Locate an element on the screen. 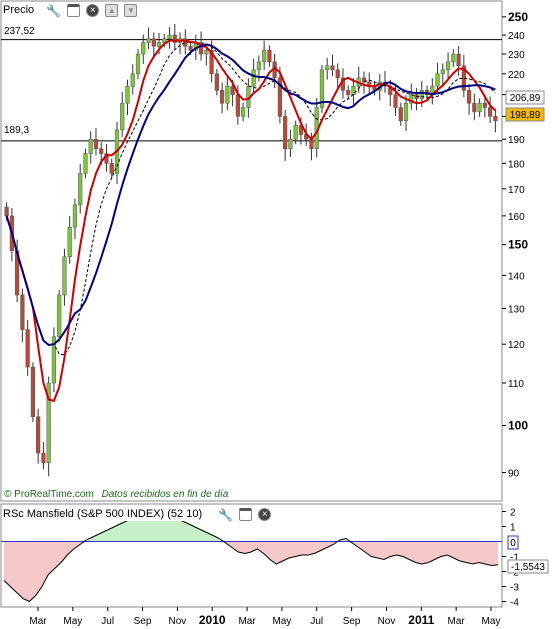 The width and height of the screenshot is (552, 629). main-panel-title-bar: Precio 🔧 × ▲ ▼ is located at coordinates (70, 10).